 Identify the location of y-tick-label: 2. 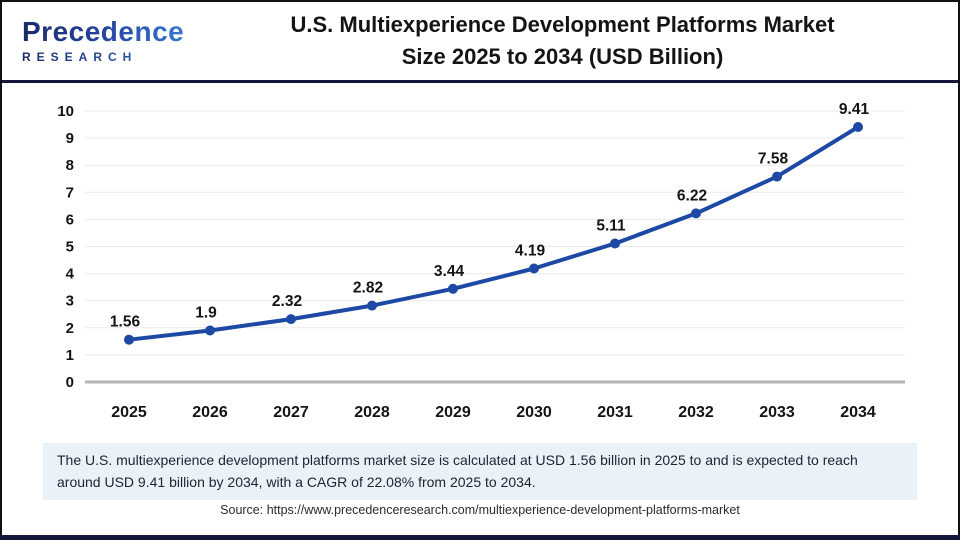
(70, 328).